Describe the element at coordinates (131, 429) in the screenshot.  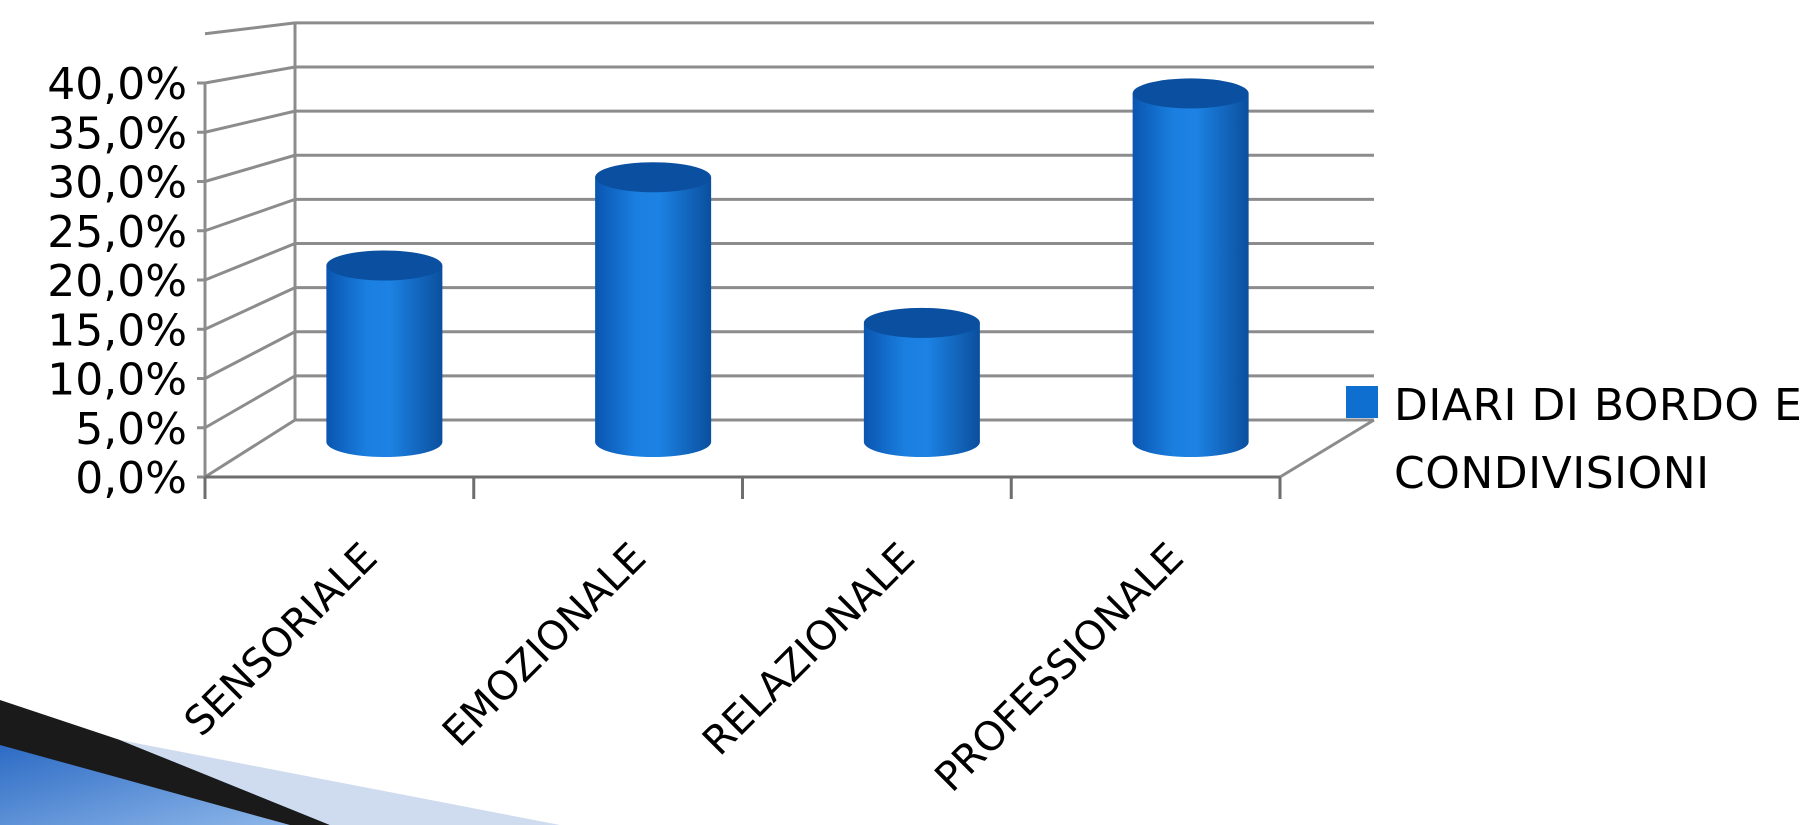
I see `y-tick-label: 5,0%` at that location.